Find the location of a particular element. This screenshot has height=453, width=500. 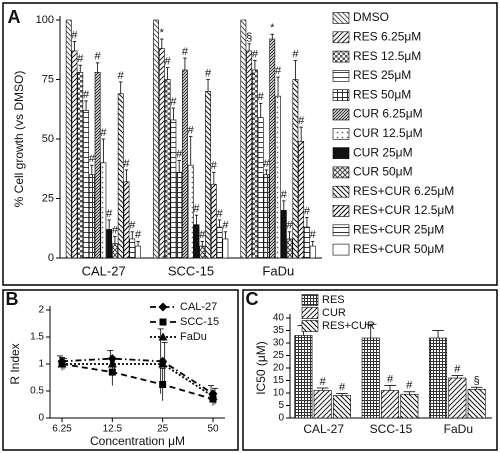

y-tick-label: 25 is located at coordinates (48, 198).